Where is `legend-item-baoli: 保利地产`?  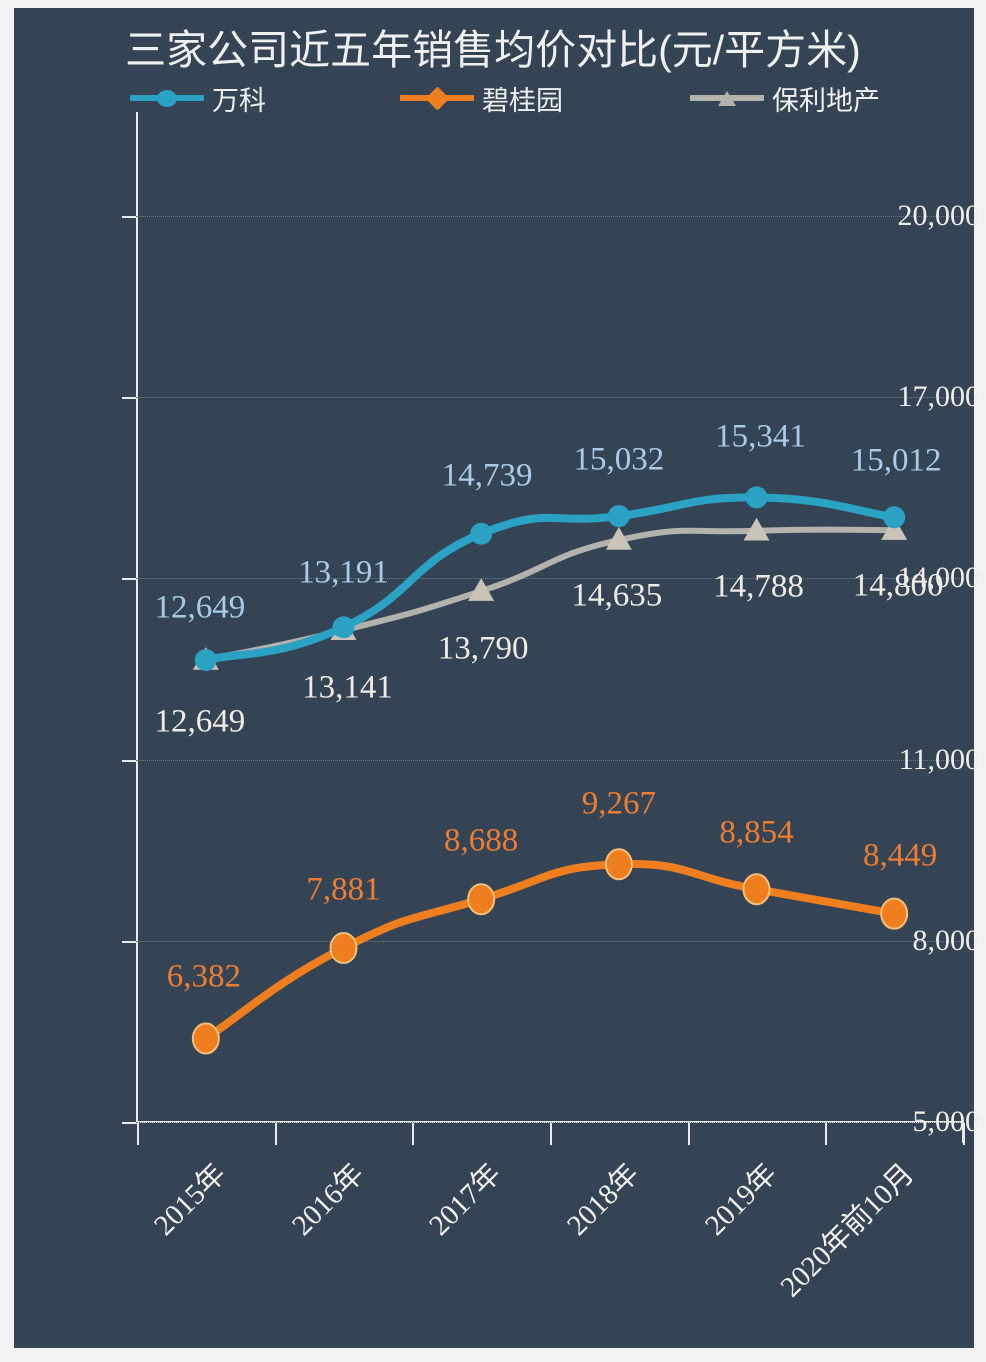 legend-item-baoli: 保利地产 is located at coordinates (785, 98).